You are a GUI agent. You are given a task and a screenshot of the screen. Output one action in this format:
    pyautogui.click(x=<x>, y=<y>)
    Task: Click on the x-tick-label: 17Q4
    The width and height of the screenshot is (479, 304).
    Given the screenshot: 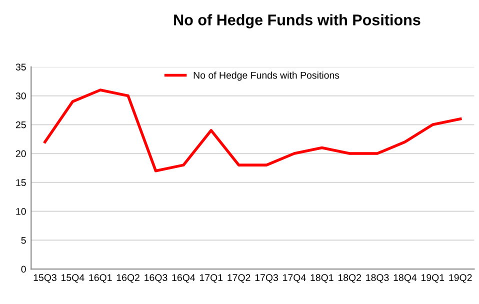 What is the action you would take?
    pyautogui.click(x=294, y=278)
    